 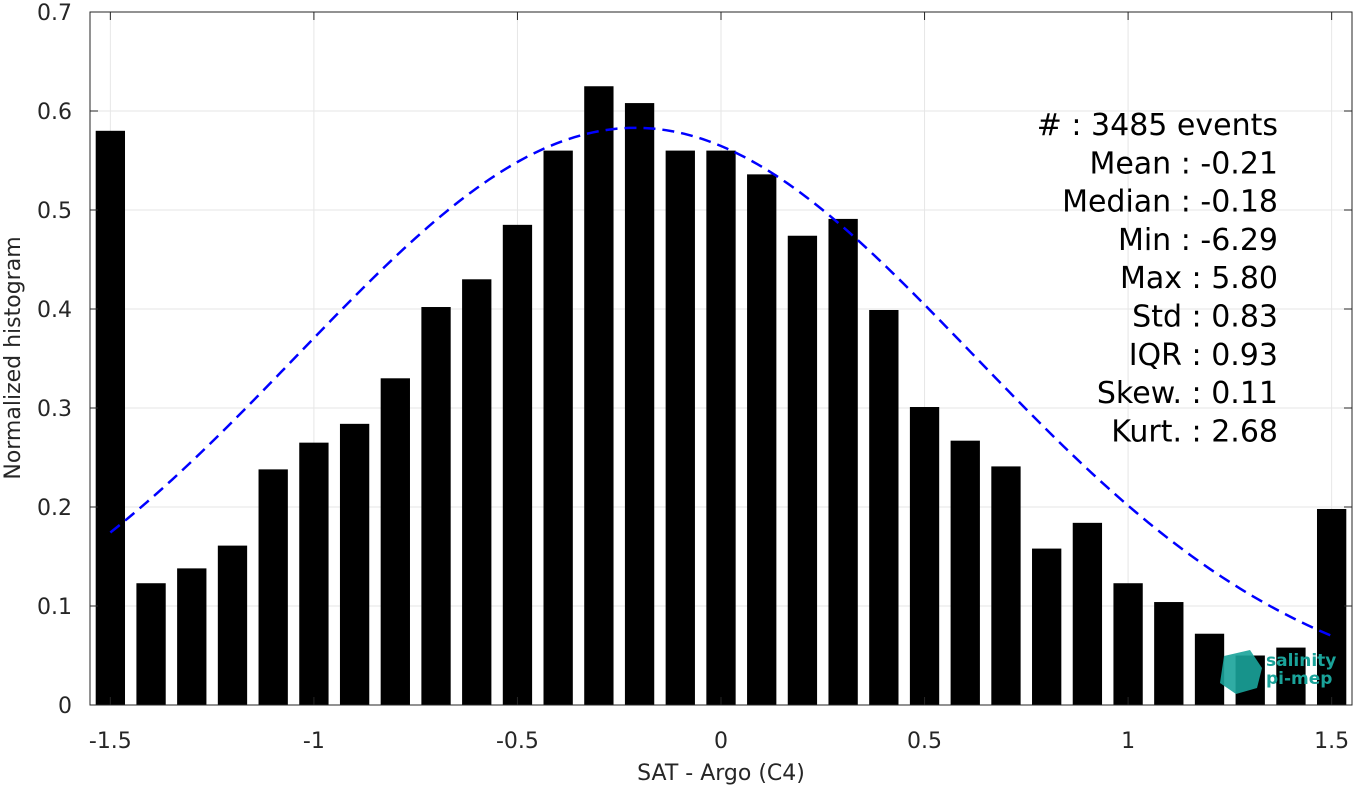 What do you see at coordinates (1157, 125) in the screenshot?
I see `stat-line: # : 3485 events` at bounding box center [1157, 125].